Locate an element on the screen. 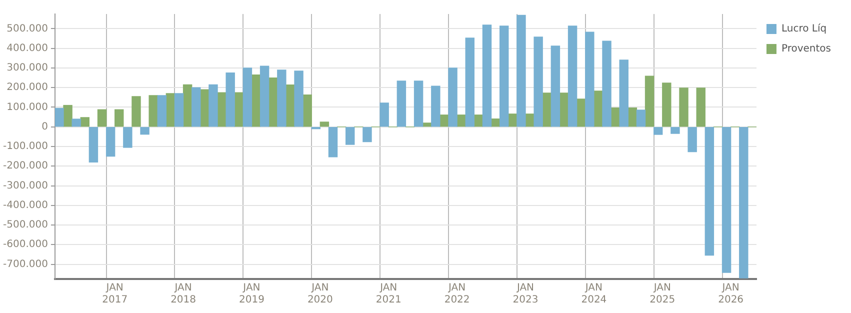  y-tick-label: -500.000 is located at coordinates (25, 225).